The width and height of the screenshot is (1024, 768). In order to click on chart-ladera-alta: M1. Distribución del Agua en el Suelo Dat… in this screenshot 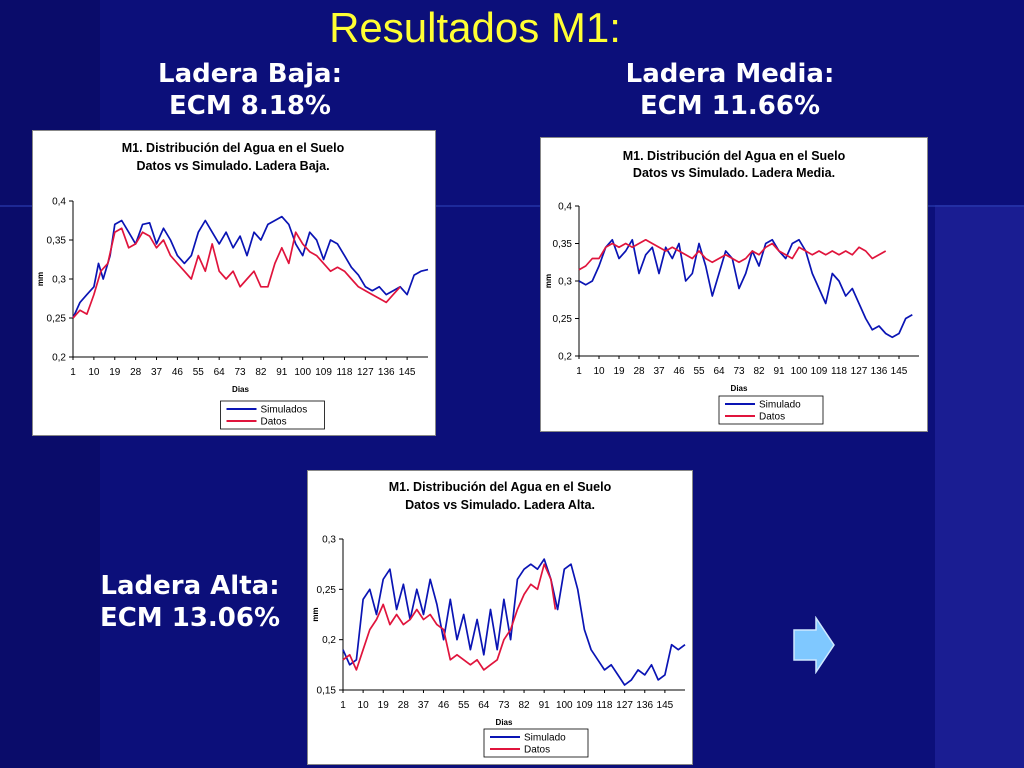, I will do `click(500, 617)`.